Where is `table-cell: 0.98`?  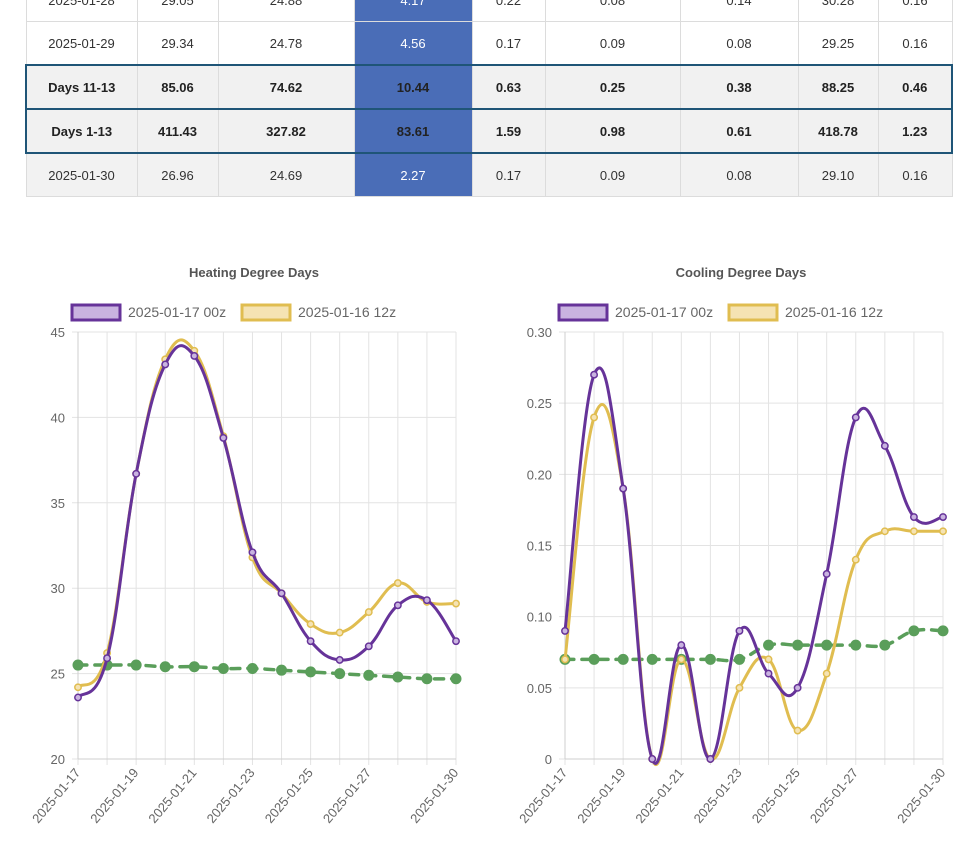 table-cell: 0.98 is located at coordinates (612, 131).